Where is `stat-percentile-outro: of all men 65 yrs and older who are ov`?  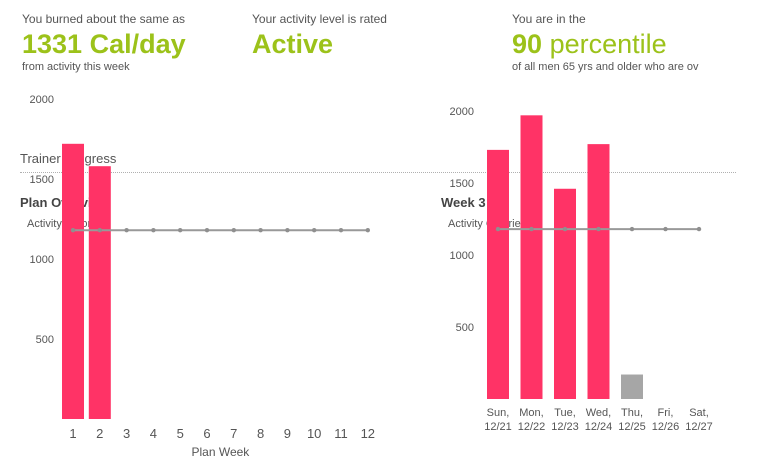 stat-percentile-outro: of all men 65 yrs and older who are ov is located at coordinates (605, 67).